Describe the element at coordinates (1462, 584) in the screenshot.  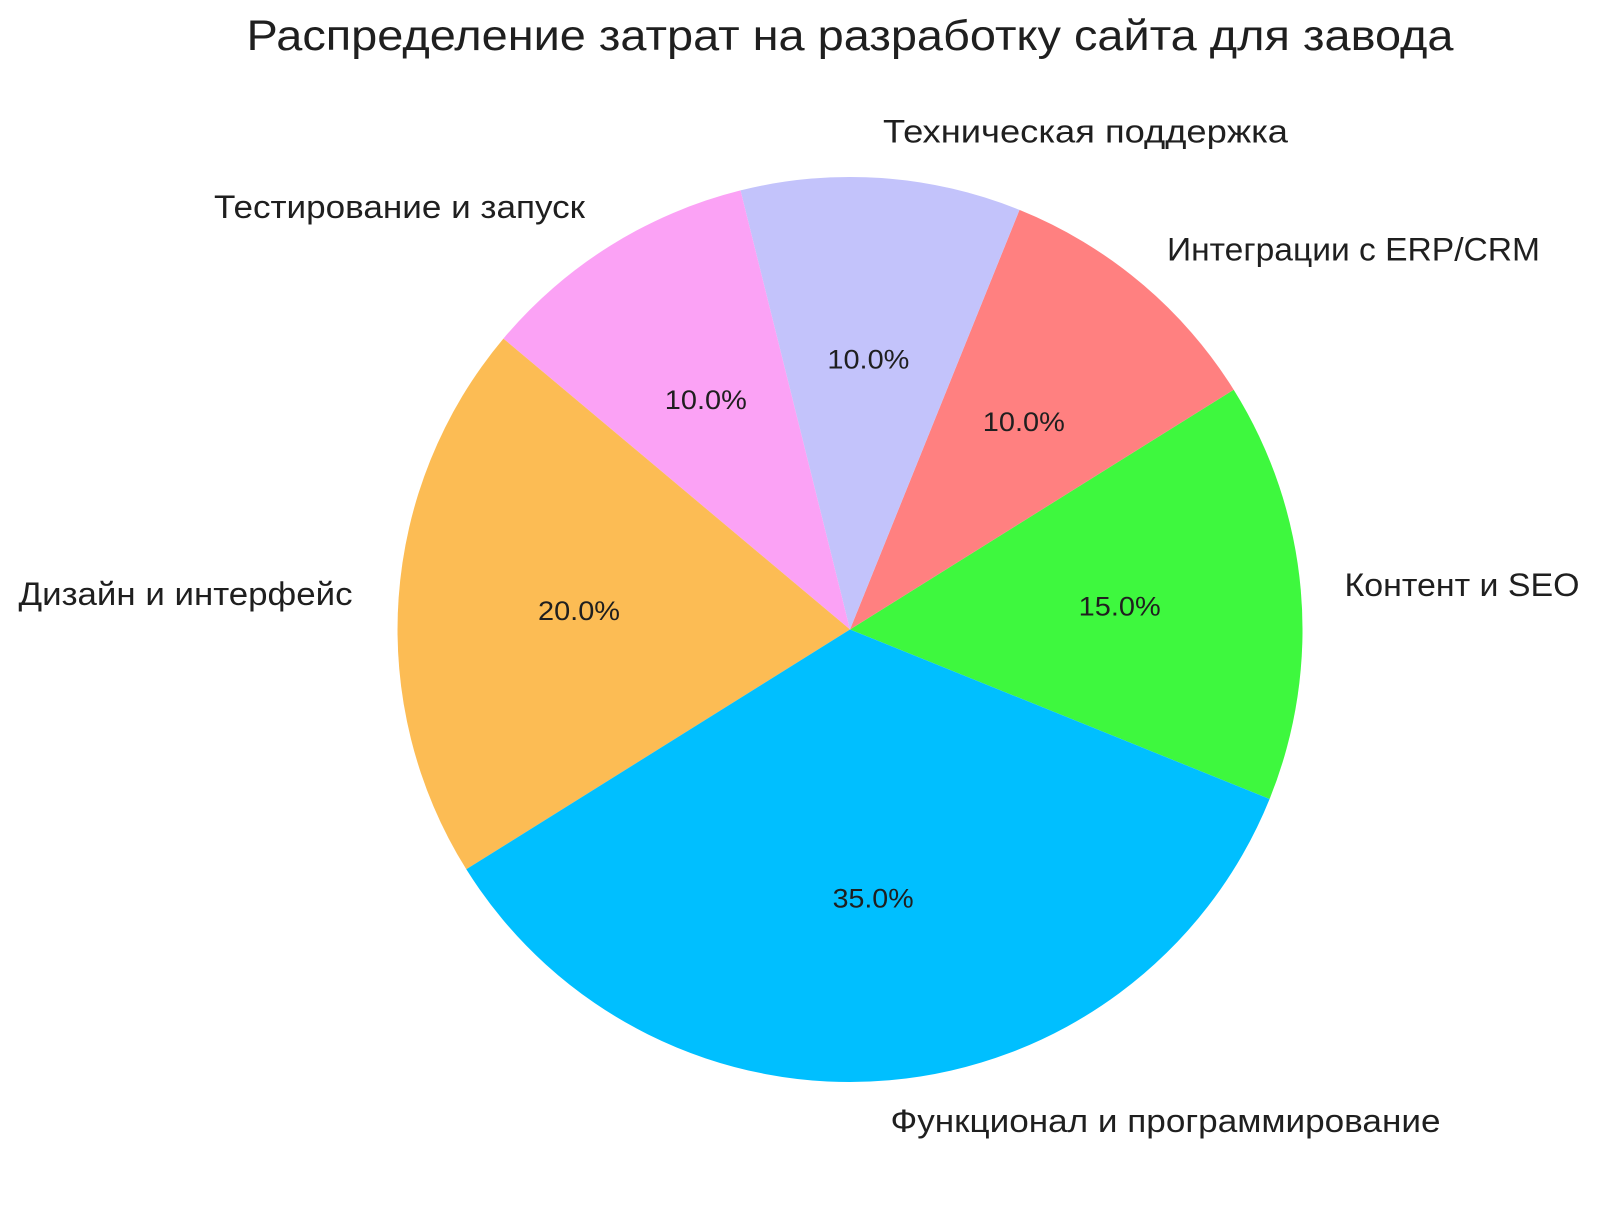
I see `svg-text: Контент и SEO` at that location.